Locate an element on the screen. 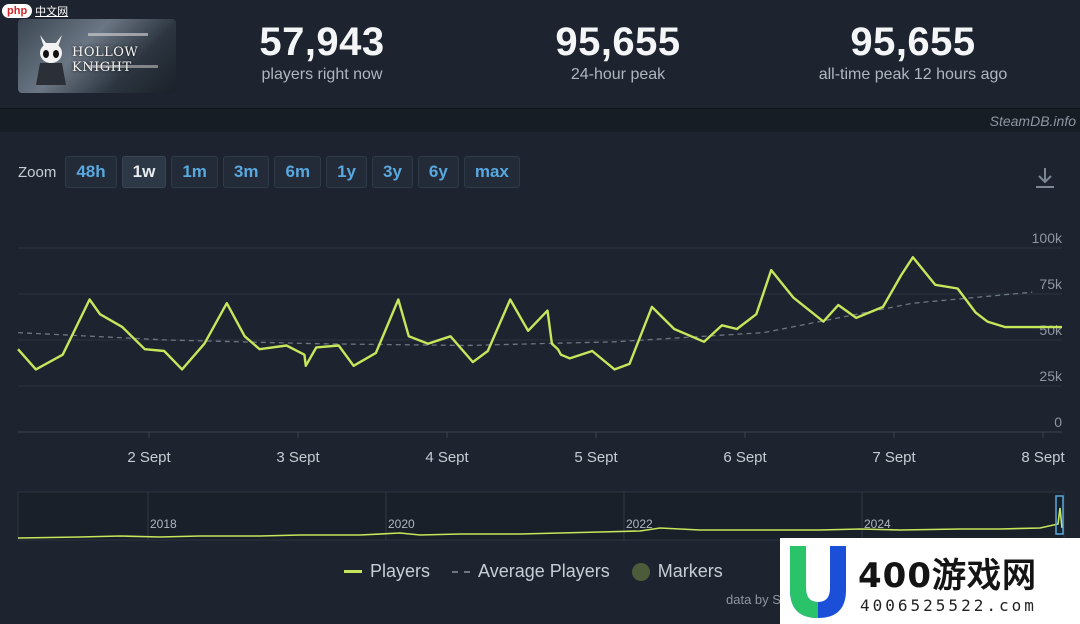  x-tick-label: 7 Sept is located at coordinates (894, 457).